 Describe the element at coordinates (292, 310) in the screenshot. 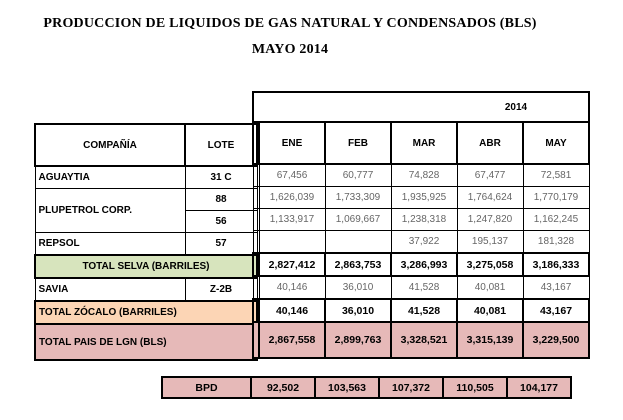

I see `total-value-cell: 40,146` at that location.